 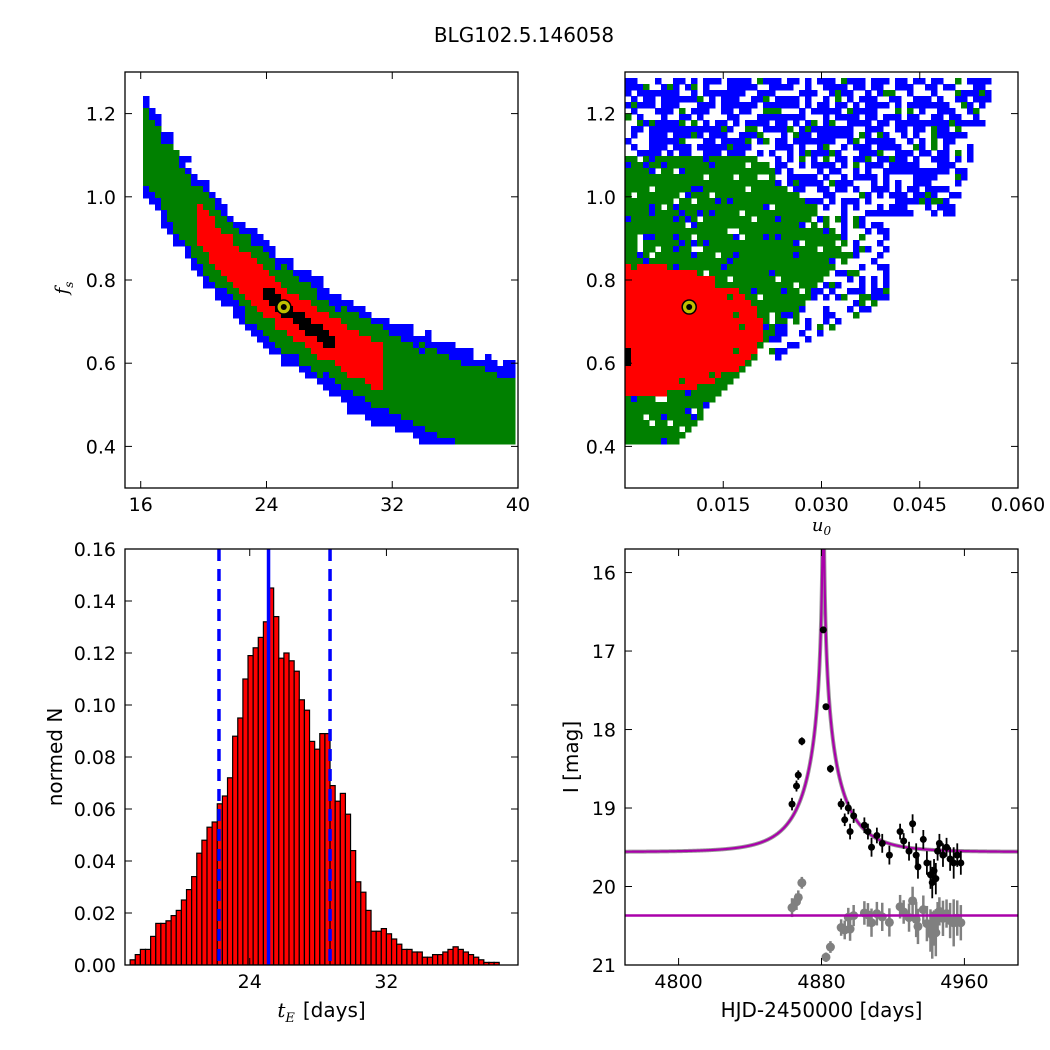 I want to click on y-tick-label: 0.16, so click(x=95, y=550).